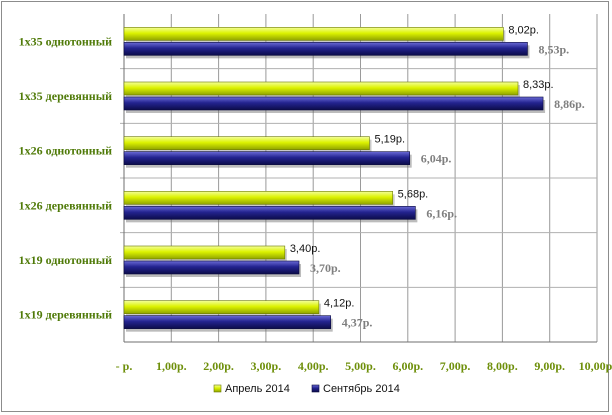  Describe the element at coordinates (569, 104) in the screenshot. I see `data-label-september: 8,86р.` at that location.